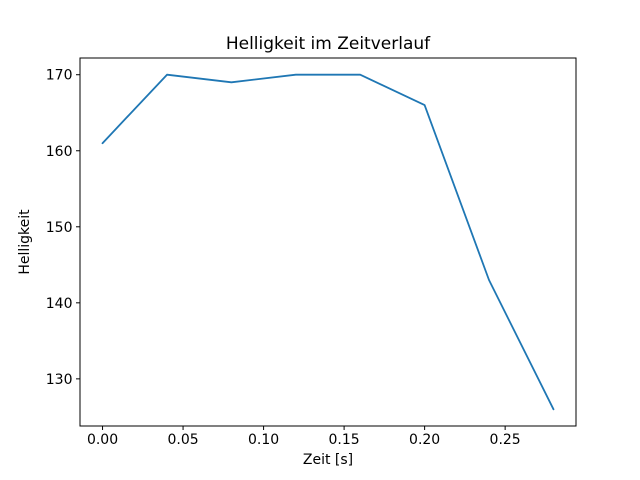 This screenshot has height=480, width=640. What do you see at coordinates (263, 440) in the screenshot?
I see `x-tick-label: 0.10` at bounding box center [263, 440].